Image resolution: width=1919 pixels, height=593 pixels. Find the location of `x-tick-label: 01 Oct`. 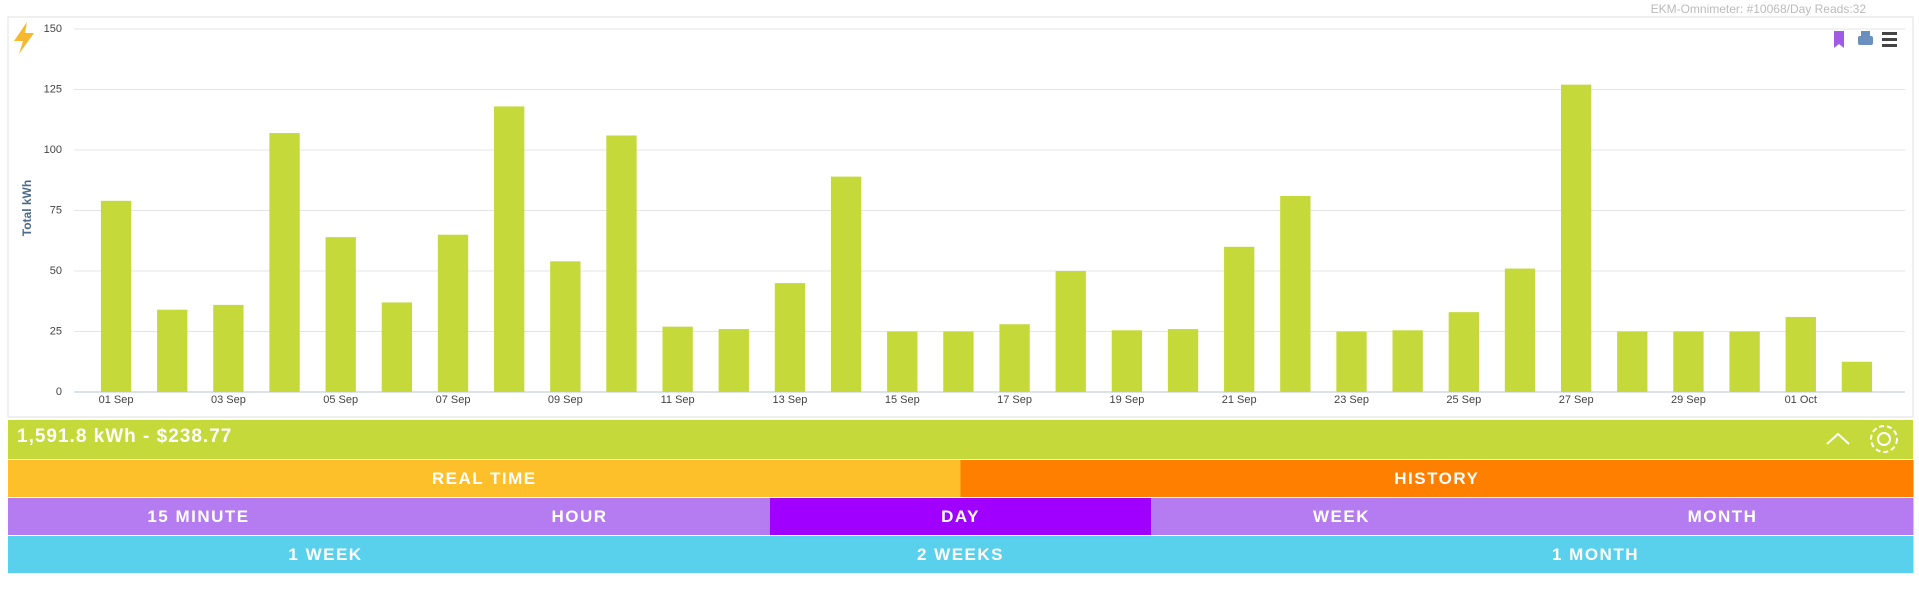

x-tick-label: 01 Oct is located at coordinates (1801, 400).